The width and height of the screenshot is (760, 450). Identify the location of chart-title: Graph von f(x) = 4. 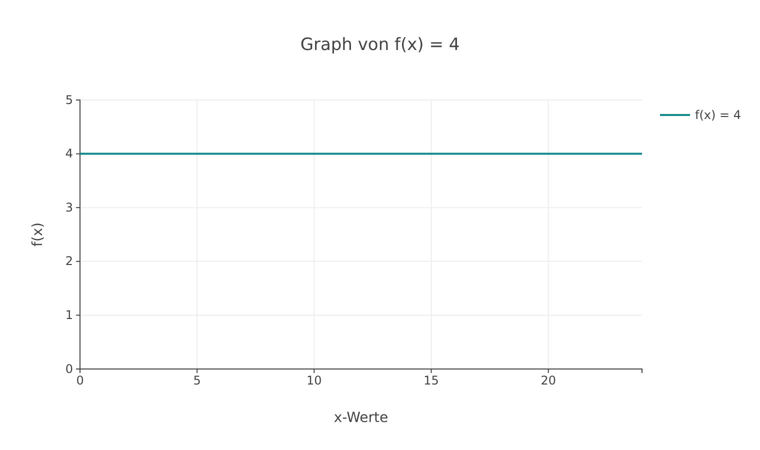
(380, 45).